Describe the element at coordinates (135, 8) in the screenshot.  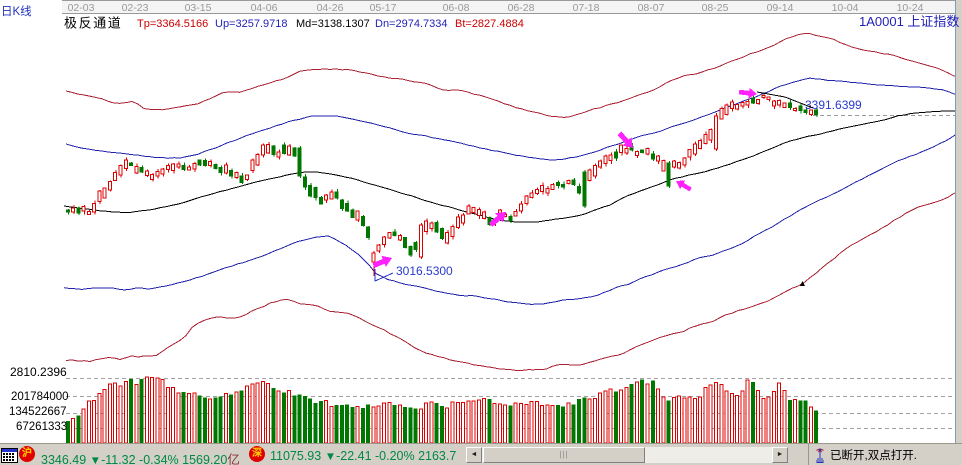
I see `svg-text: 02-23` at that location.